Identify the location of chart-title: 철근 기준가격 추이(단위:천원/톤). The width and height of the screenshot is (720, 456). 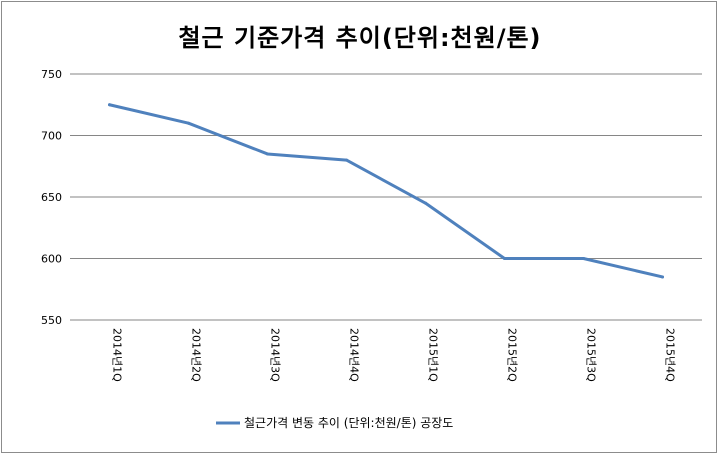
(360, 38).